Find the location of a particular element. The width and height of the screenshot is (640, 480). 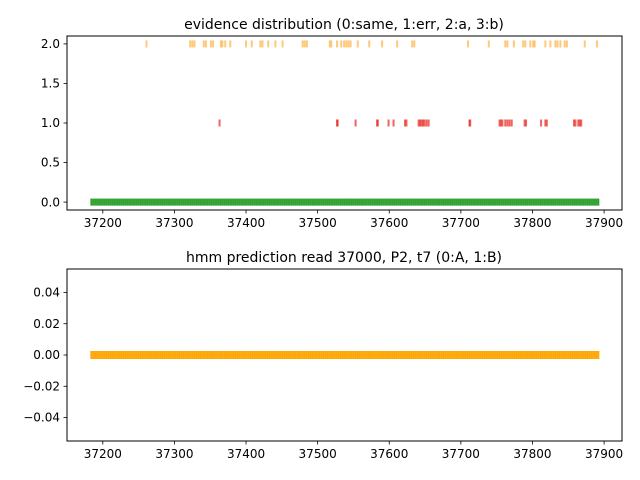

hmm-x-tick-label: 37700 is located at coordinates (461, 454).